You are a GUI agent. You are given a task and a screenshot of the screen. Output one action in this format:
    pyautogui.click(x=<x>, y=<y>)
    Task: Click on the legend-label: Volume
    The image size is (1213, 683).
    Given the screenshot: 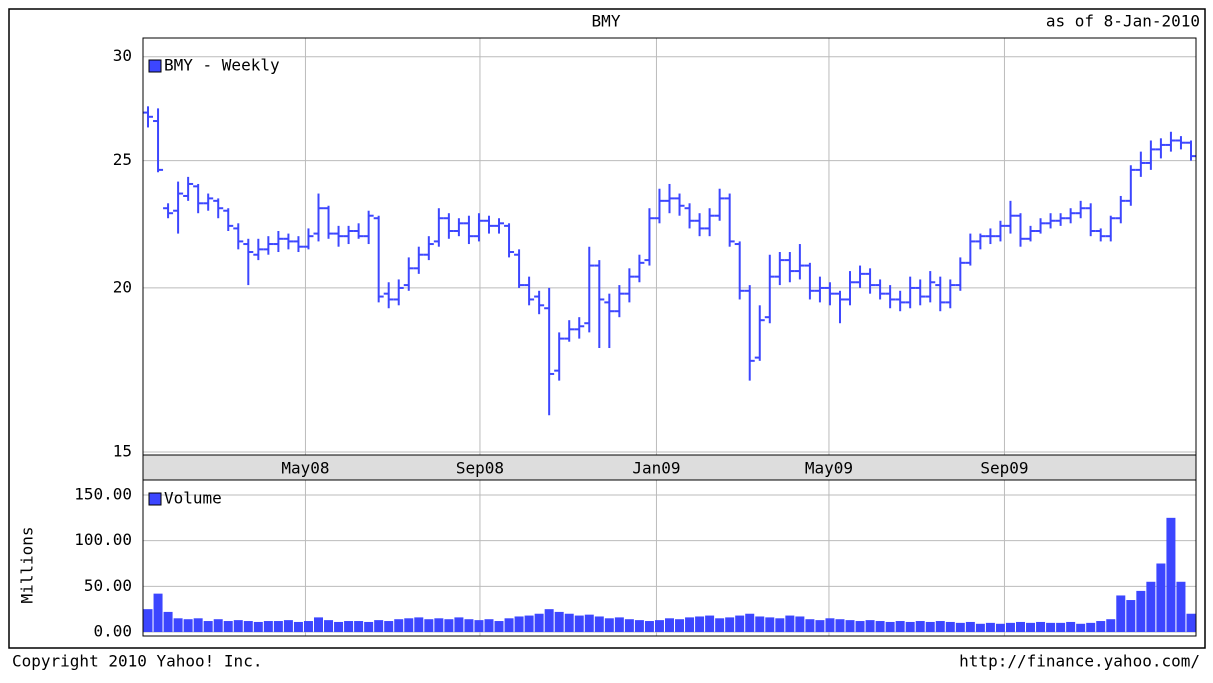 What is the action you would take?
    pyautogui.click(x=193, y=498)
    